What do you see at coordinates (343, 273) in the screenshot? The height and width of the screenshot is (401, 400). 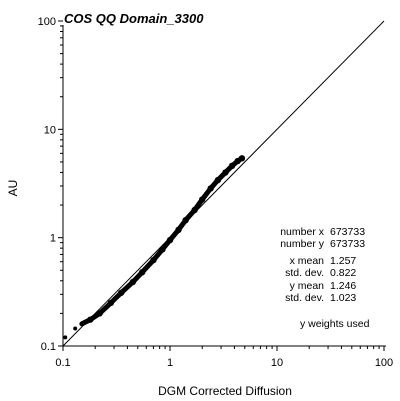 I see `stat-x-std-value: 0.822` at bounding box center [343, 273].